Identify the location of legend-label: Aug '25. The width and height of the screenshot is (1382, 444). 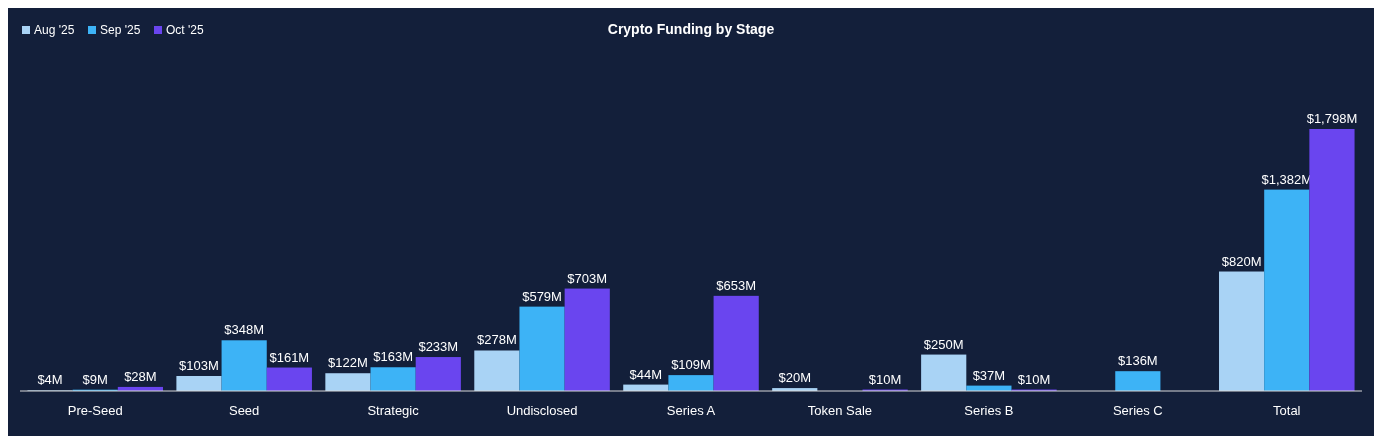
(54, 30).